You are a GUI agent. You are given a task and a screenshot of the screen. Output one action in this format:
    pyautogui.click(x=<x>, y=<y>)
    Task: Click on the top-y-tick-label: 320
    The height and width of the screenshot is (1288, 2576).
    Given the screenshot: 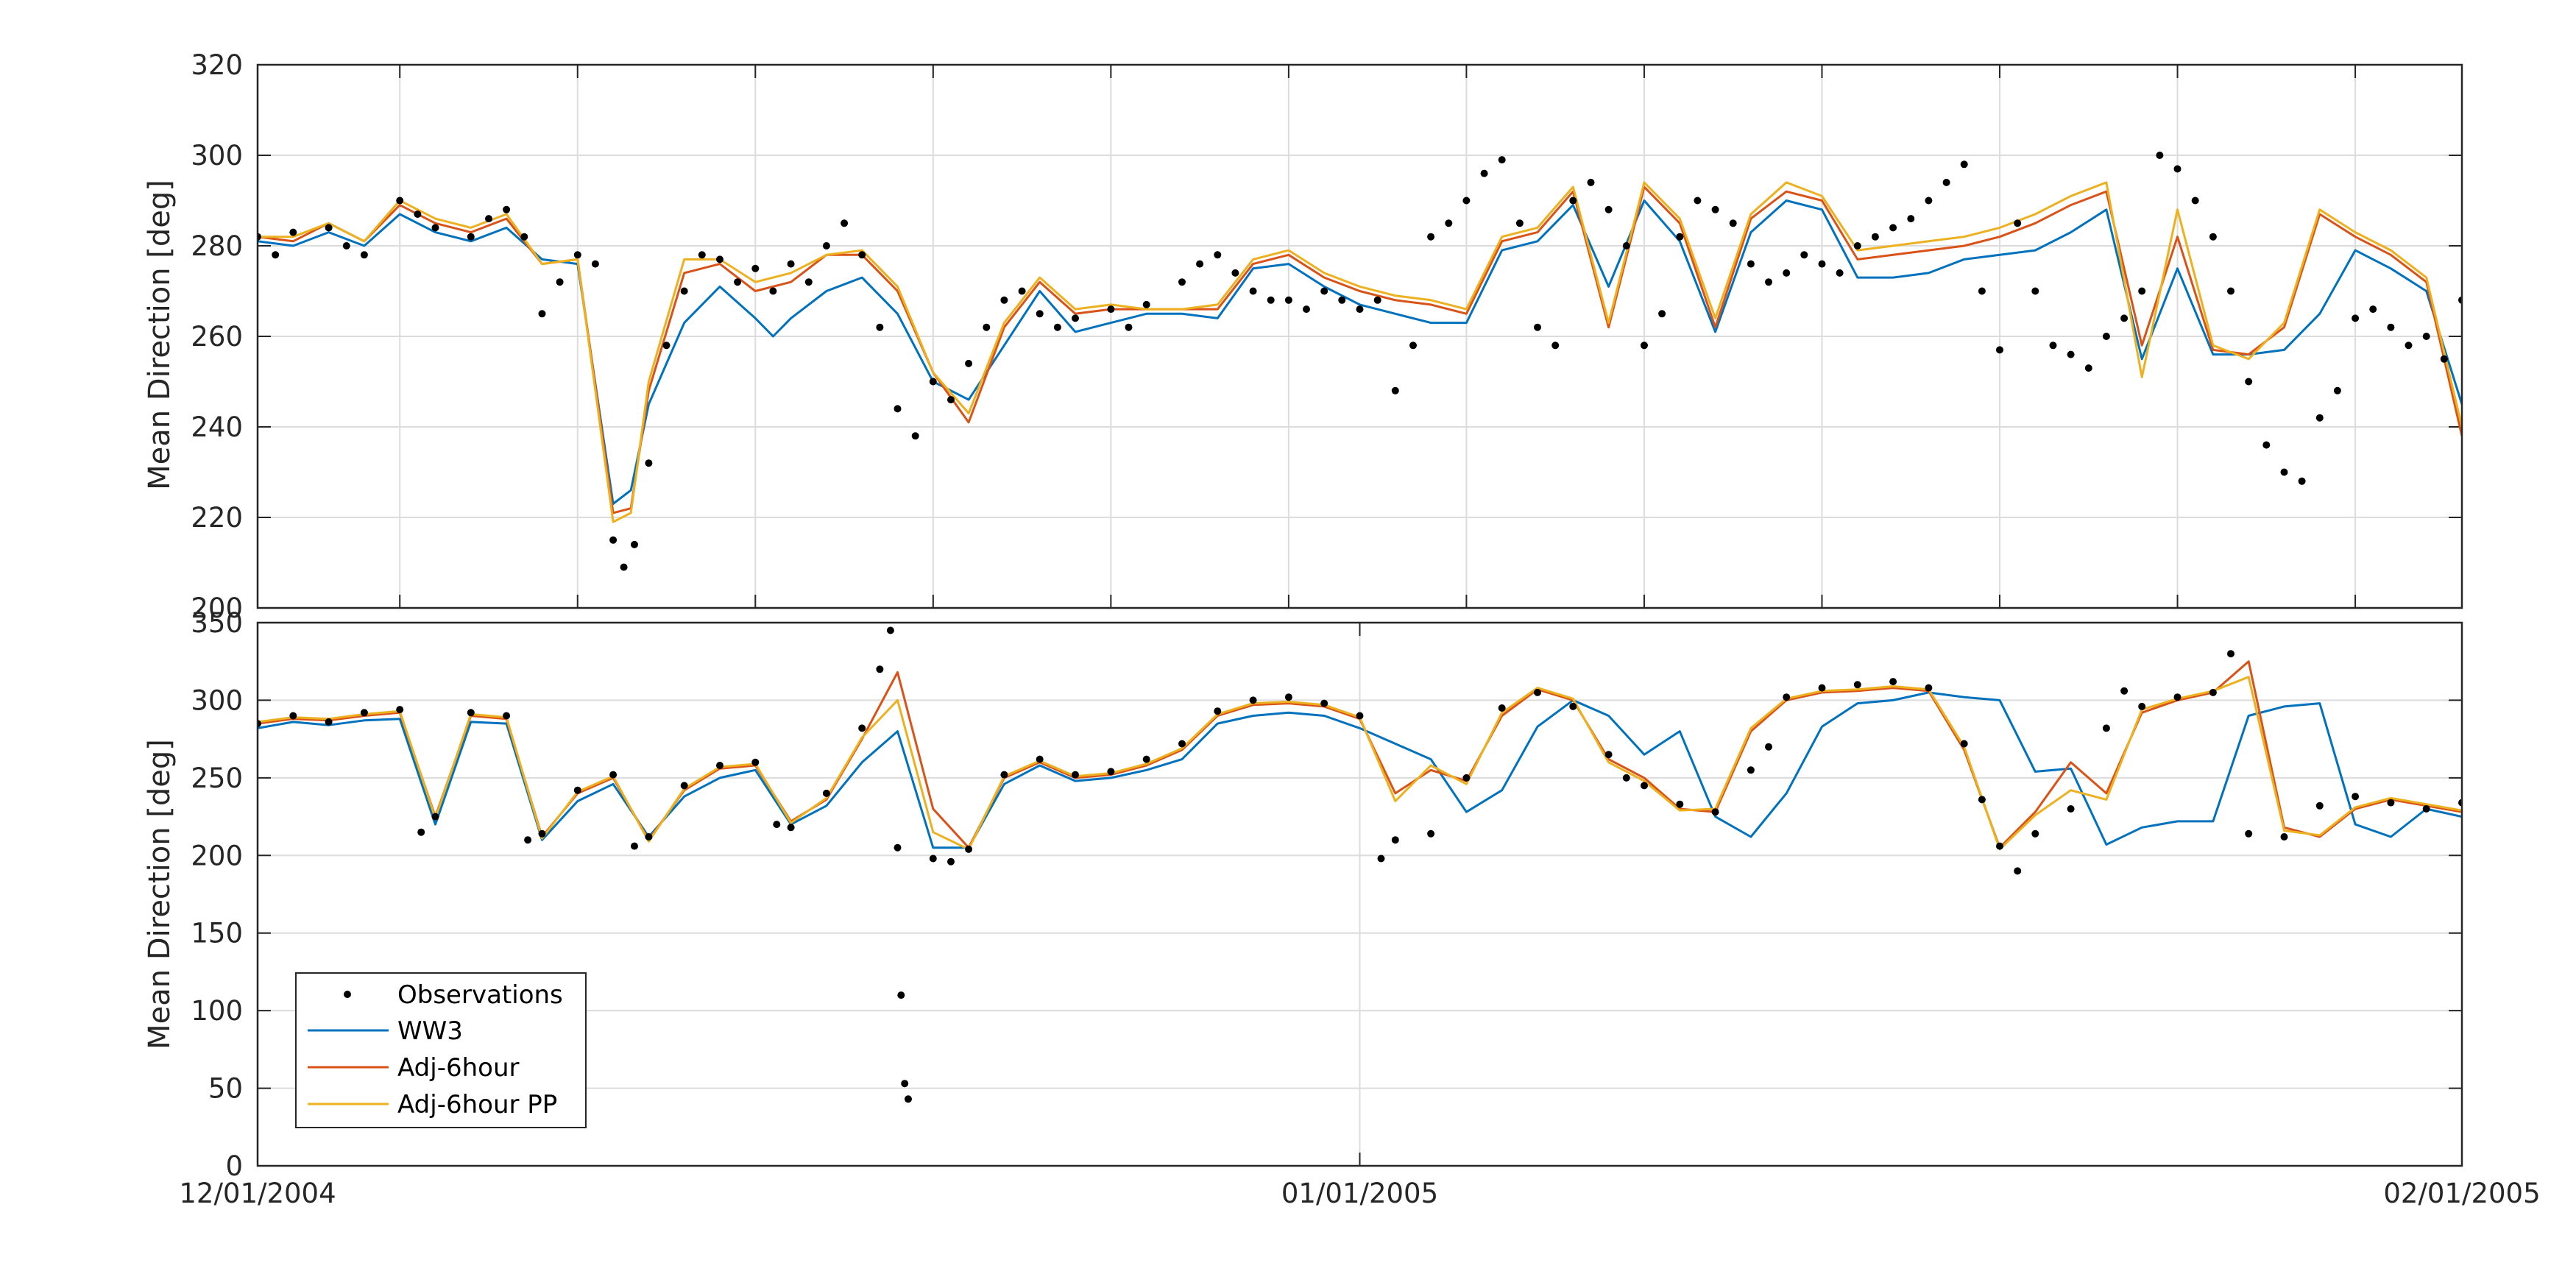 What is the action you would take?
    pyautogui.click(x=217, y=65)
    